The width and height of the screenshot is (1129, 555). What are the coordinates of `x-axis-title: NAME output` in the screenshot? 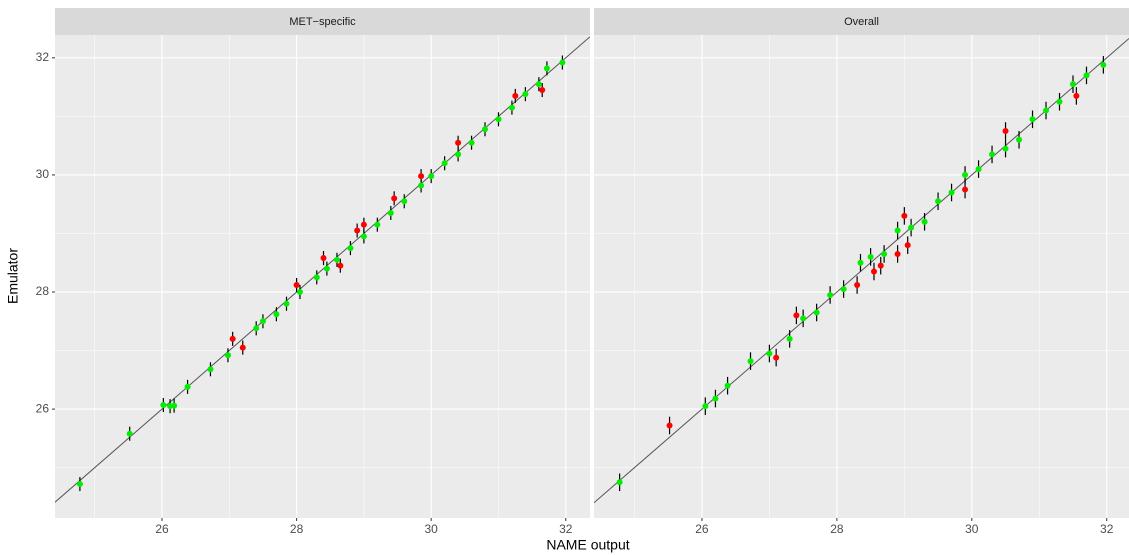 It's located at (587, 545).